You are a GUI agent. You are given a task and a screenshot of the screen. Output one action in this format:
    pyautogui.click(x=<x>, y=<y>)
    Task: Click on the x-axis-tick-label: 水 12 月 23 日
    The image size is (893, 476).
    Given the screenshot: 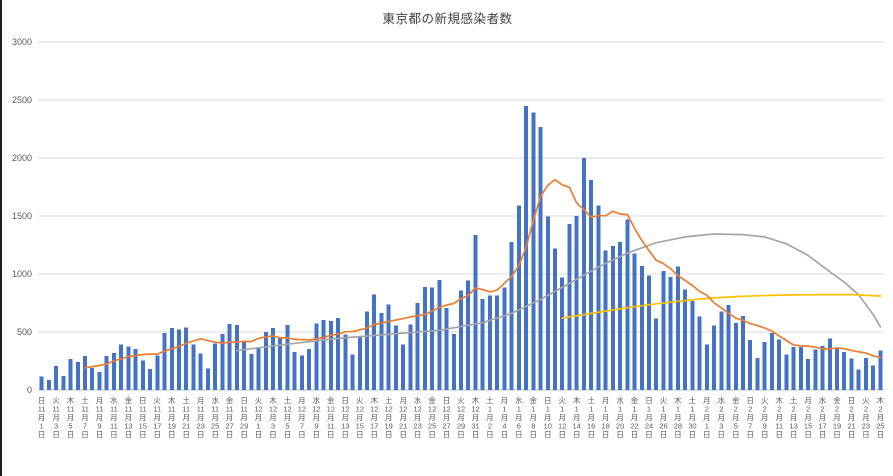 What is the action you would take?
    pyautogui.click(x=417, y=417)
    